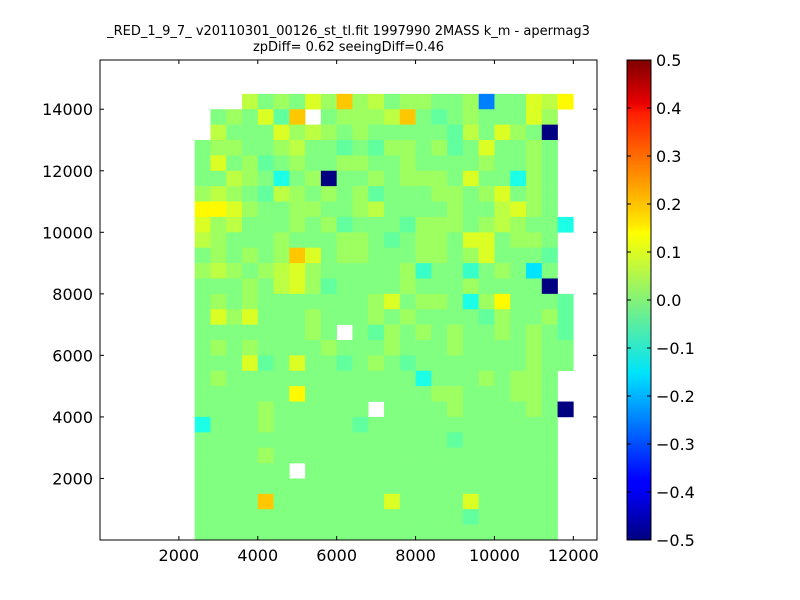 The width and height of the screenshot is (800, 600). I want to click on colorbar-tick-label: −0.5, so click(675, 540).